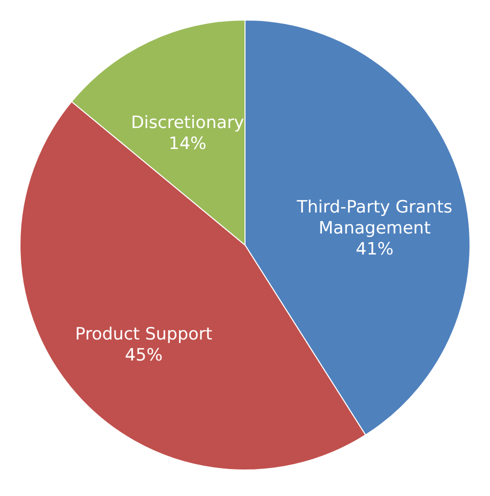 The width and height of the screenshot is (490, 496). Describe the element at coordinates (374, 217) in the screenshot. I see `slice-label: Third-Party Grants Management` at that location.